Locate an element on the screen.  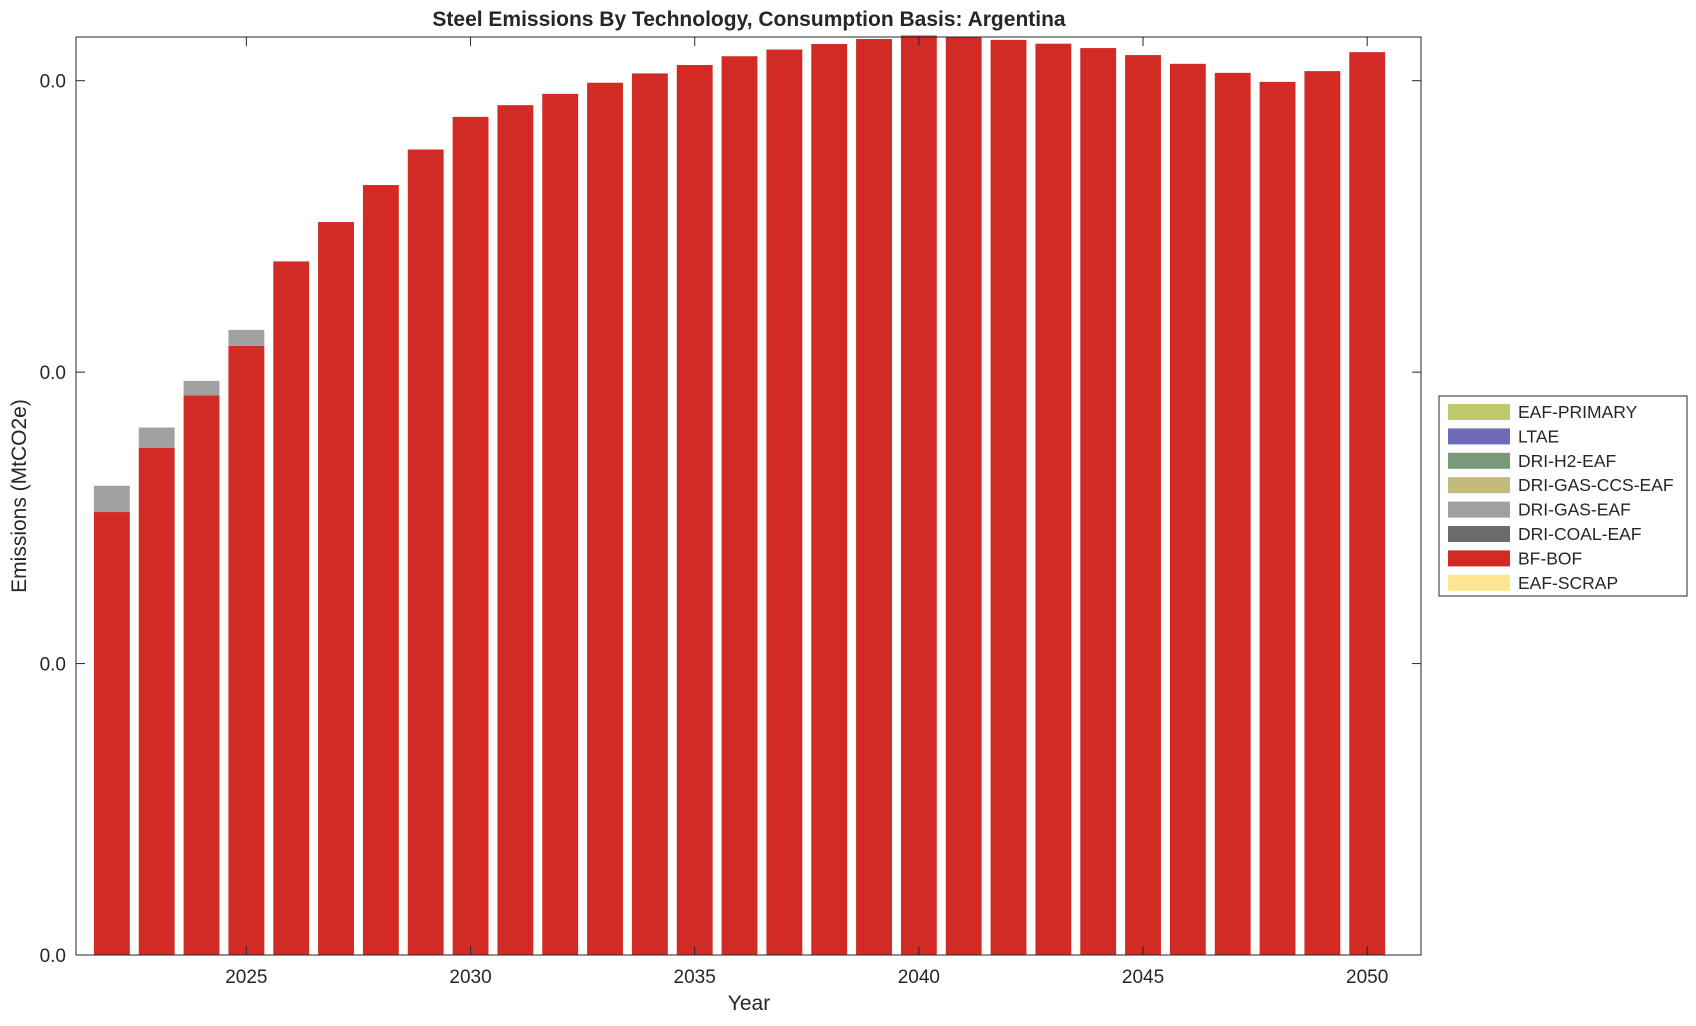
bar-bf-bof-2022 is located at coordinates (111, 733).